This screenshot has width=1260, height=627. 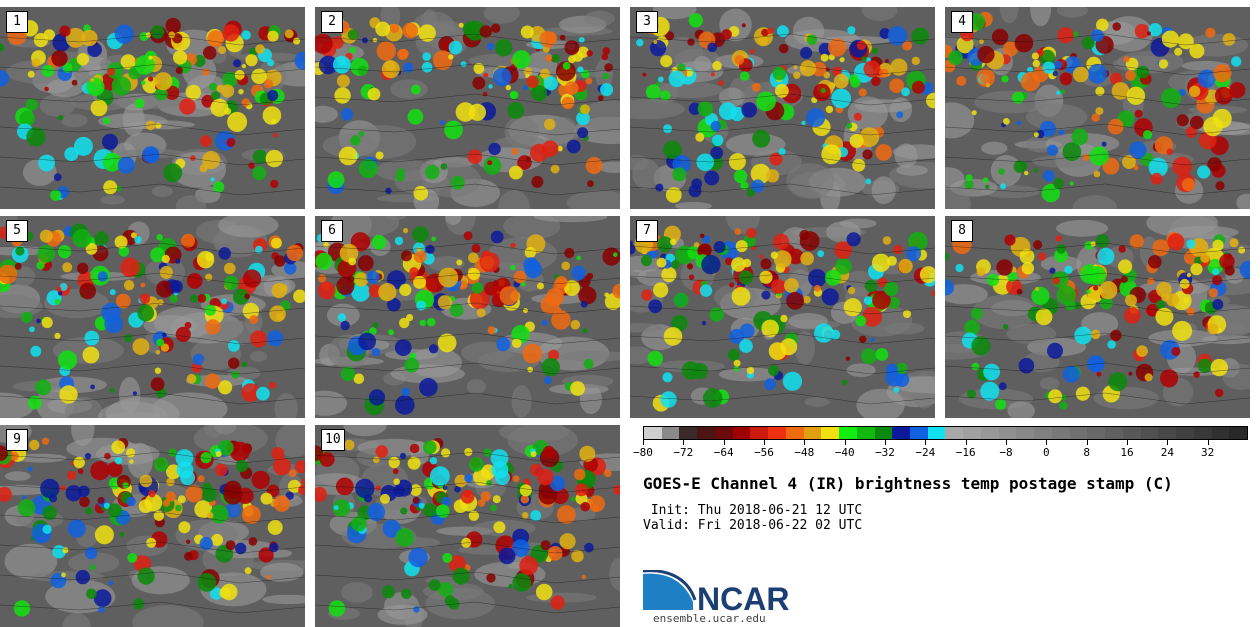 I want to click on map-panel-7: 7, so click(x=782, y=317).